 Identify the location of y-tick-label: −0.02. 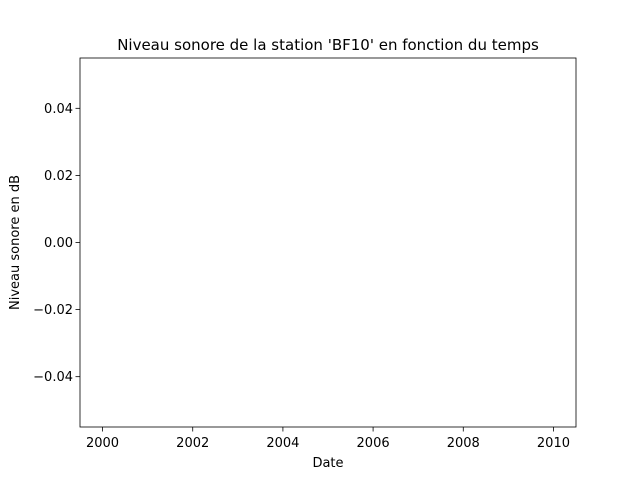
(53, 310).